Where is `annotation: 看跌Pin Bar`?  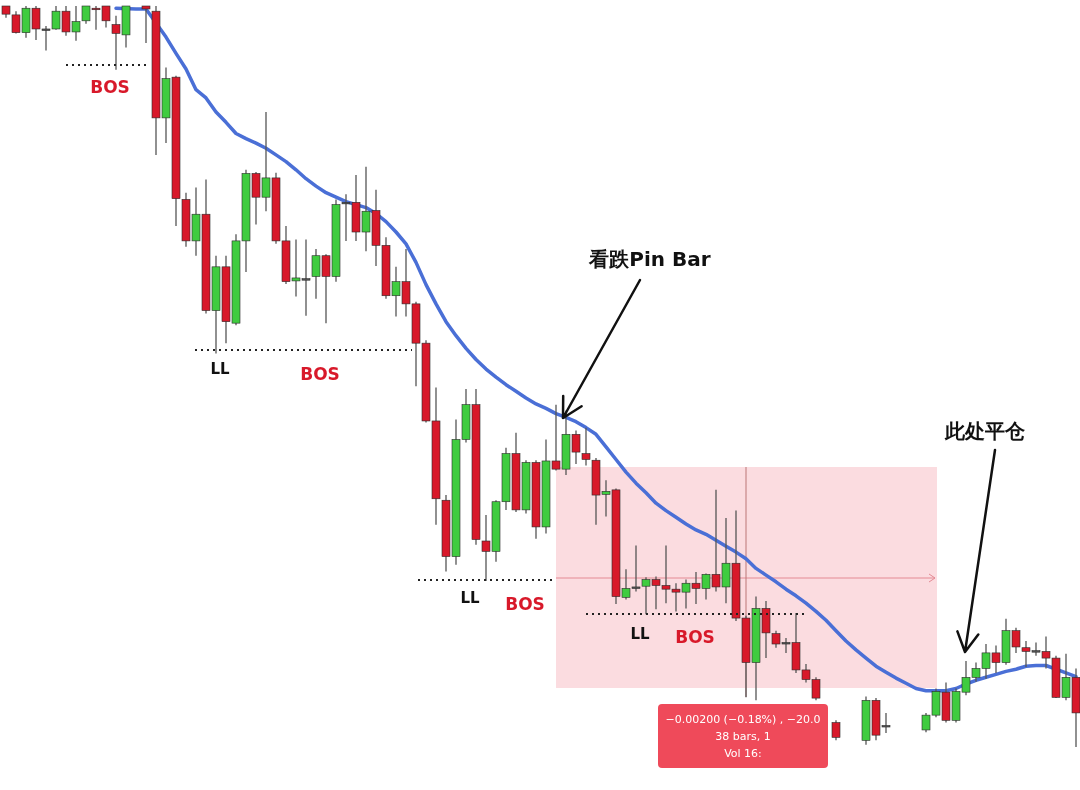 annotation: 看跌Pin Bar is located at coordinates (649, 259).